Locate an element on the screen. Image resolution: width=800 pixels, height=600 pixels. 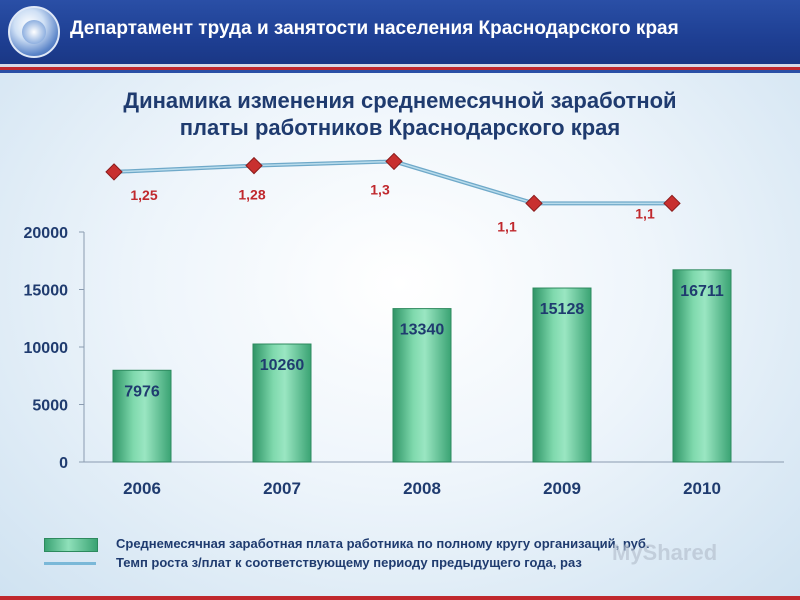
bar-value-label: 10260 is located at coordinates (282, 365).